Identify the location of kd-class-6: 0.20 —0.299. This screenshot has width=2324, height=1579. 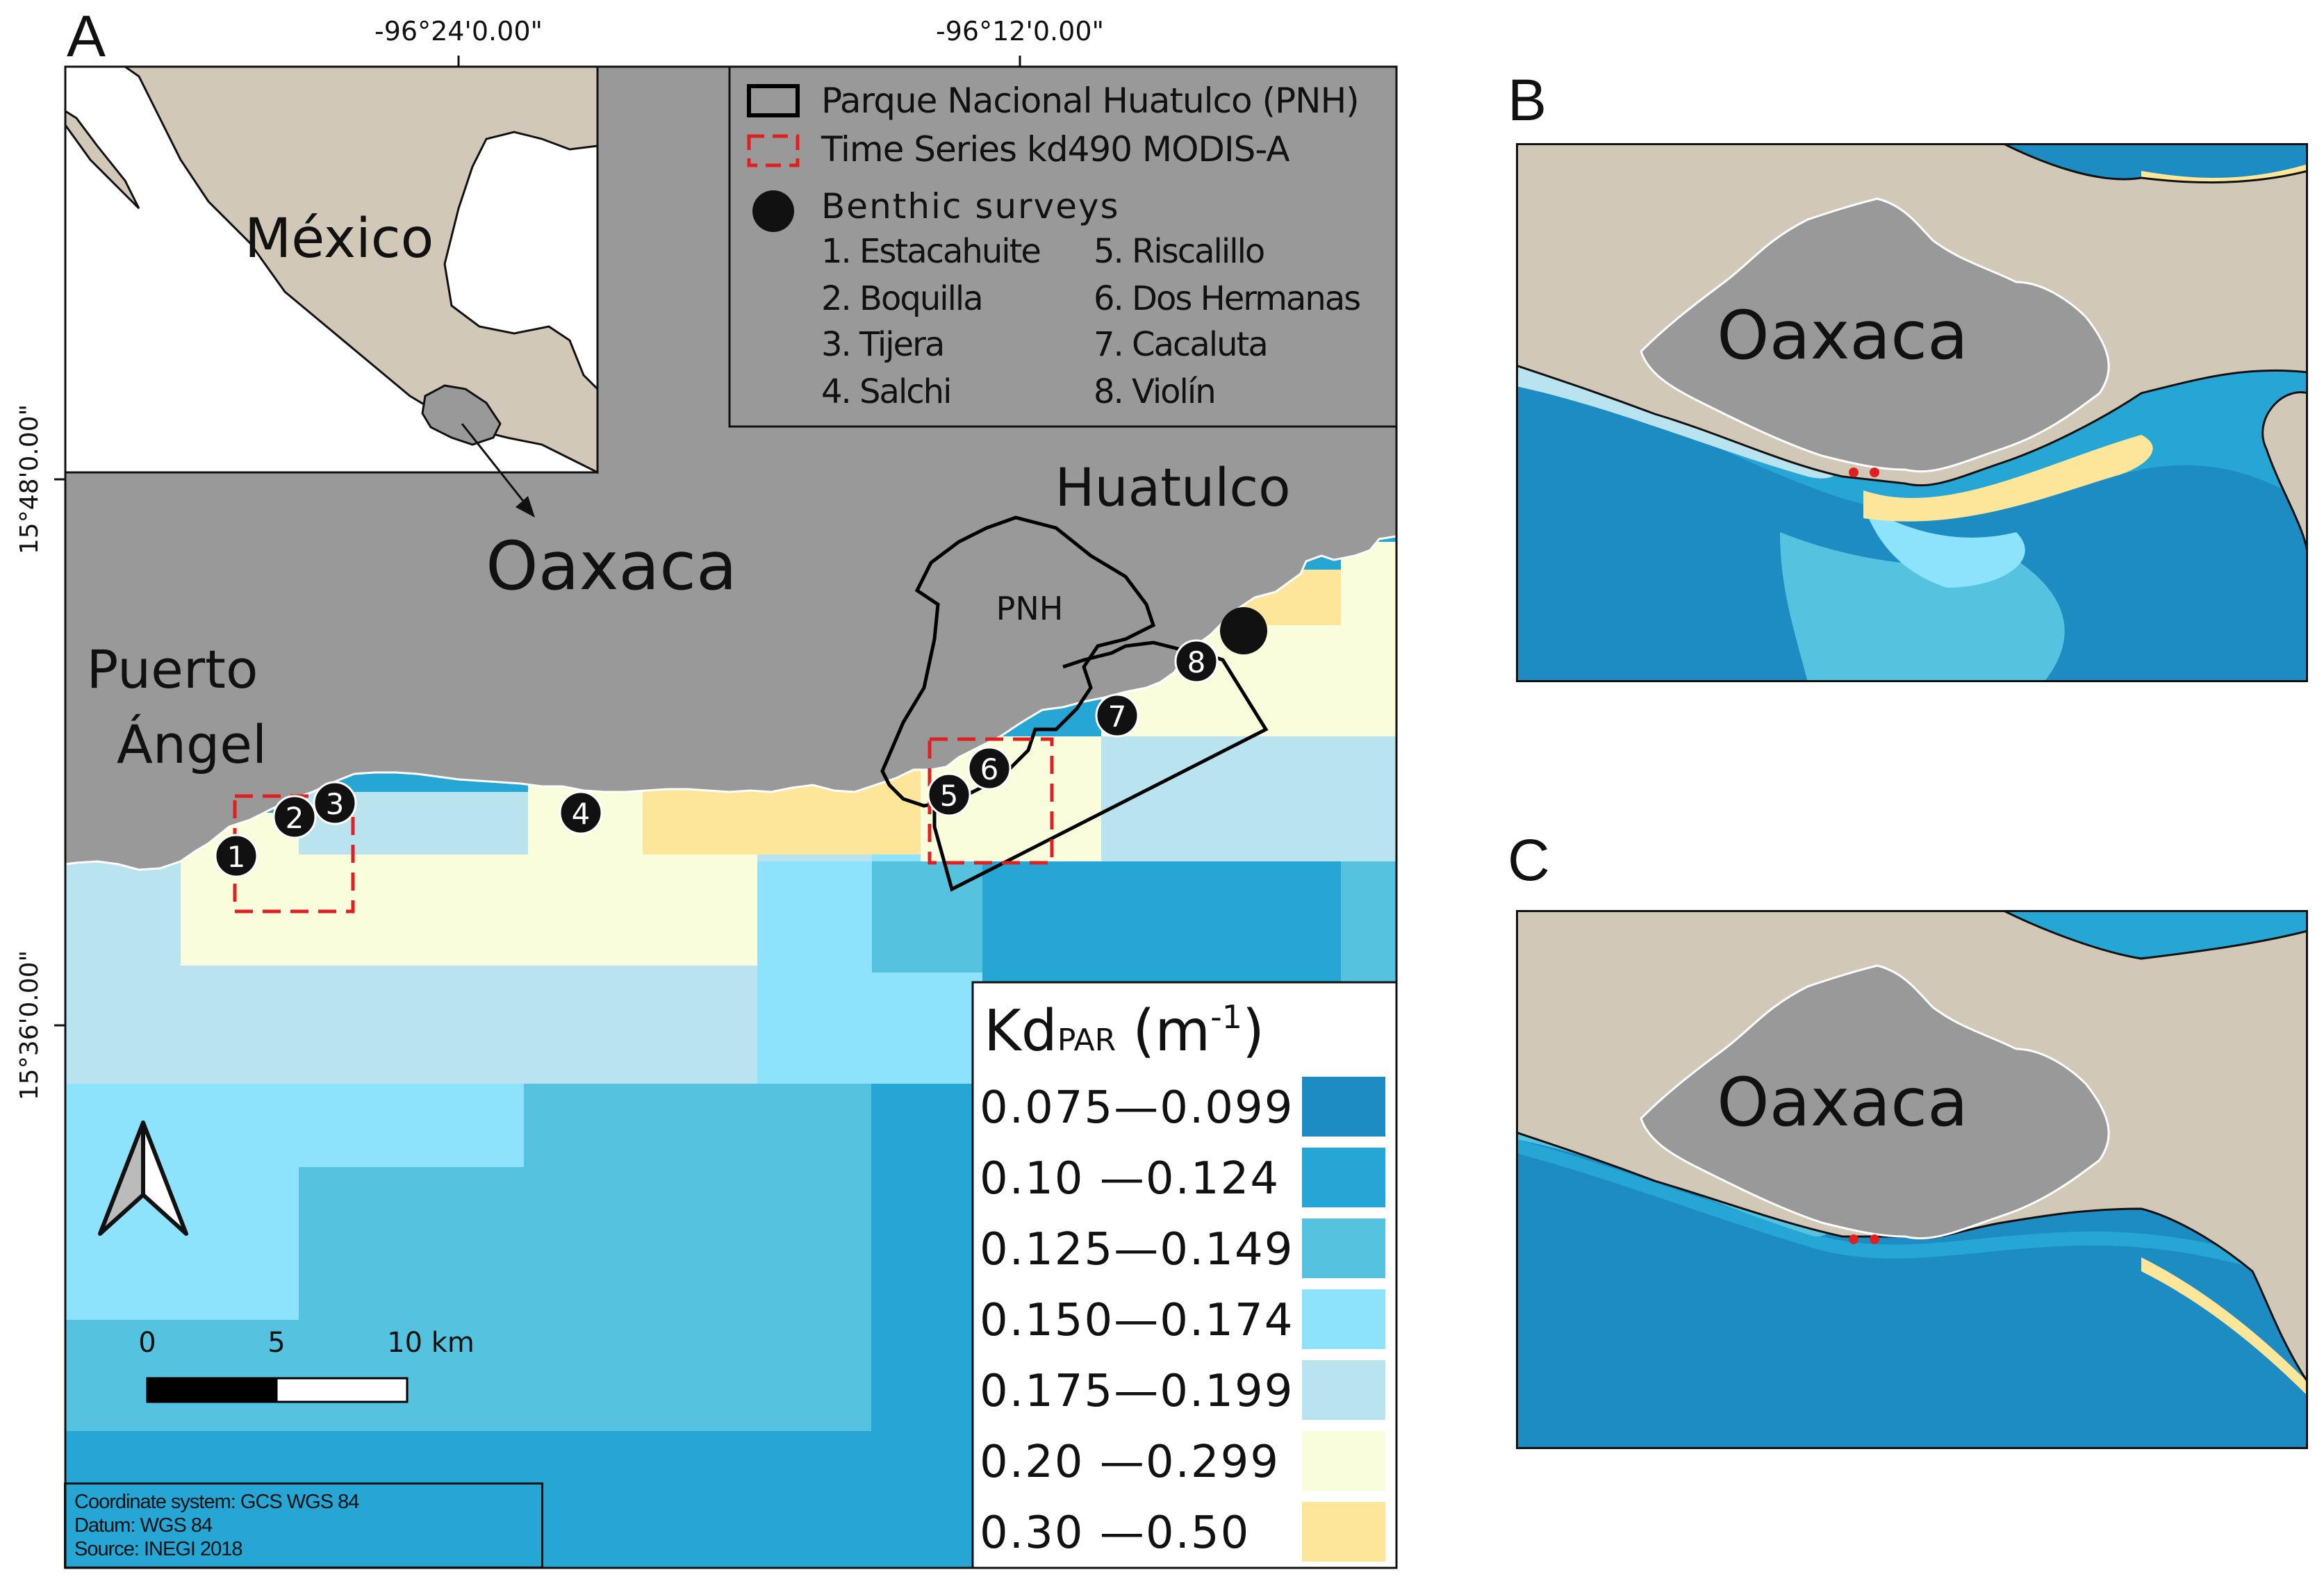
(1130, 1462).